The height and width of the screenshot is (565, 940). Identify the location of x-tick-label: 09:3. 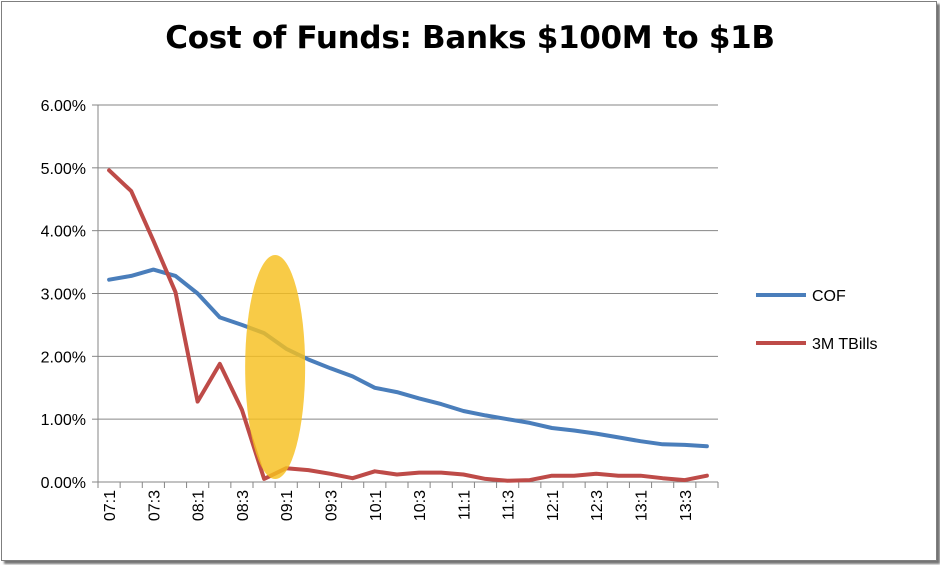
(332, 505).